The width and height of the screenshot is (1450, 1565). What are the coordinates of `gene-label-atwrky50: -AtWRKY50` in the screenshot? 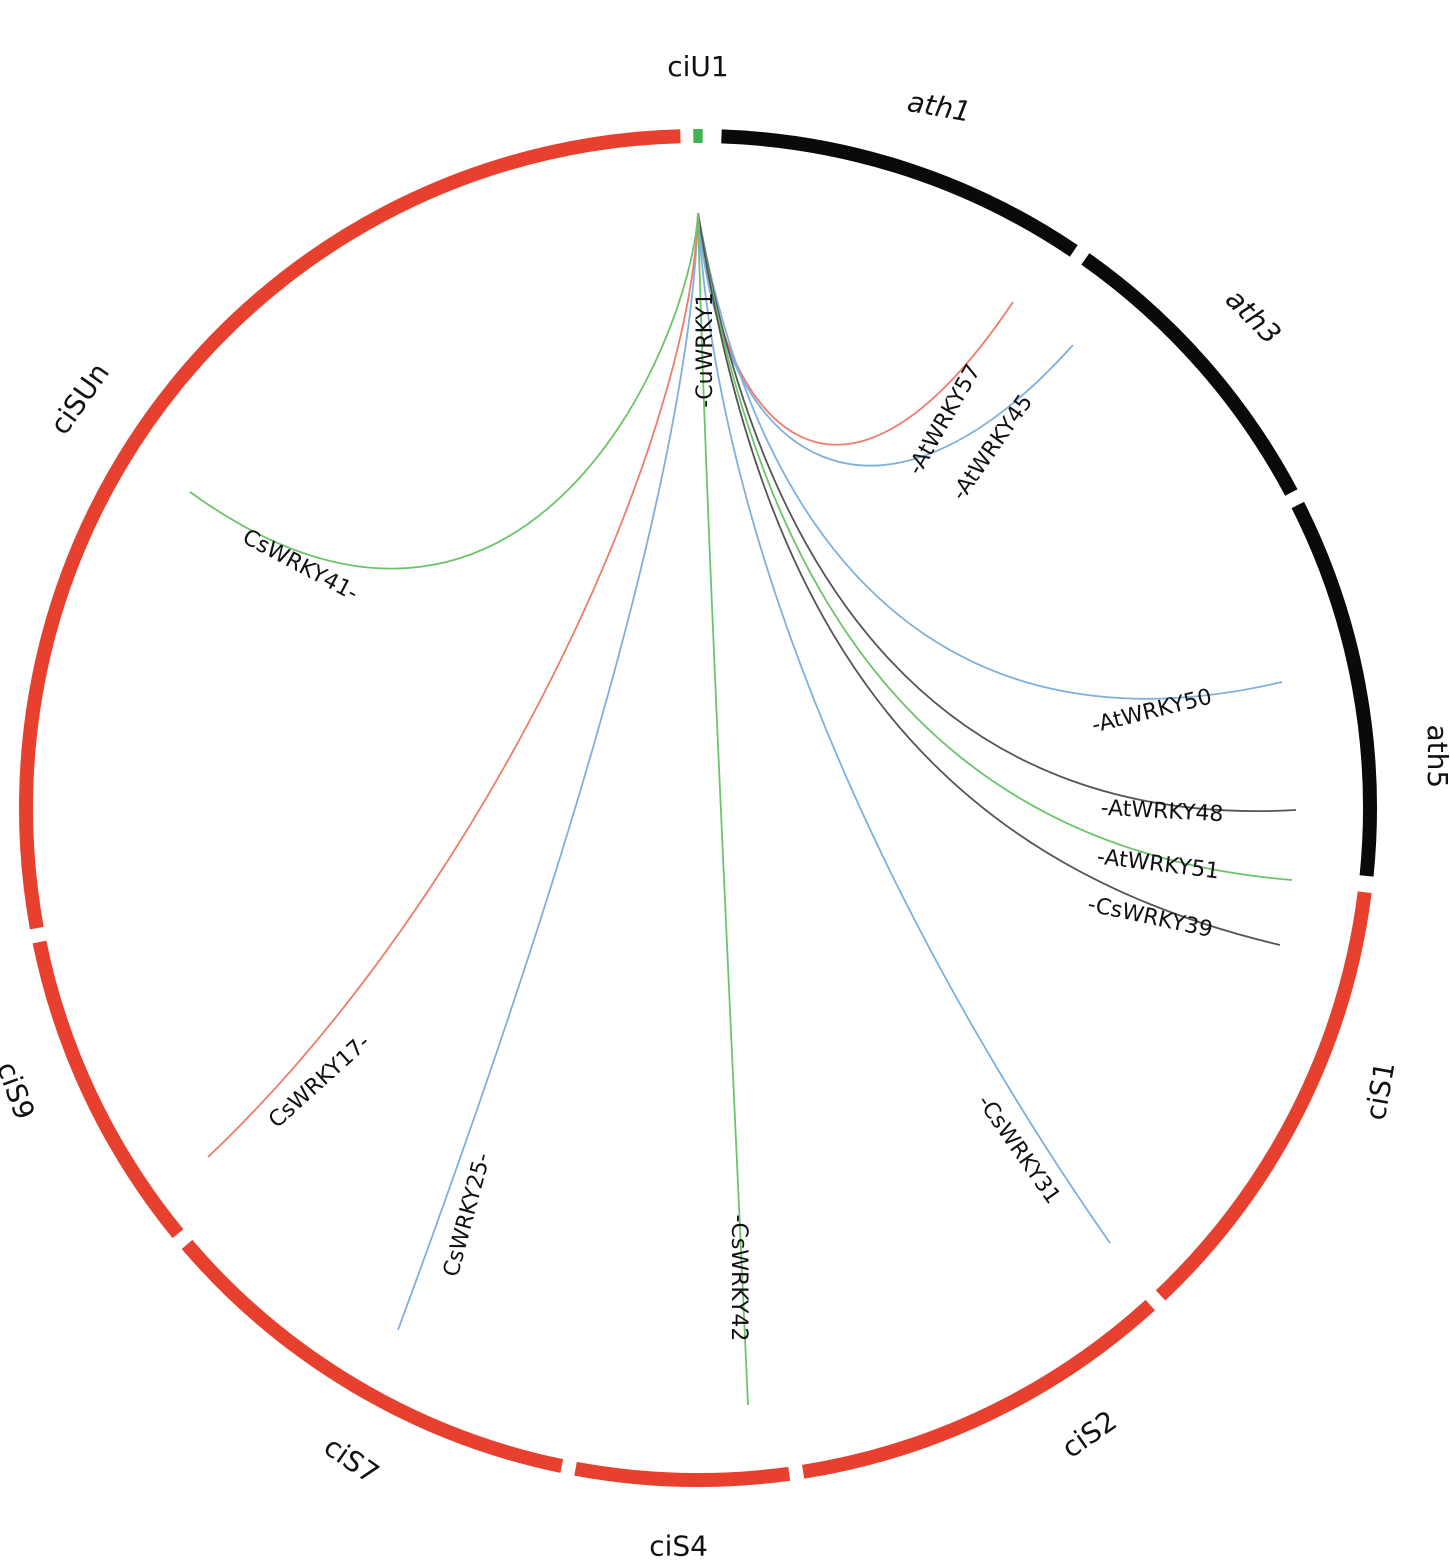 It's located at (1151, 712).